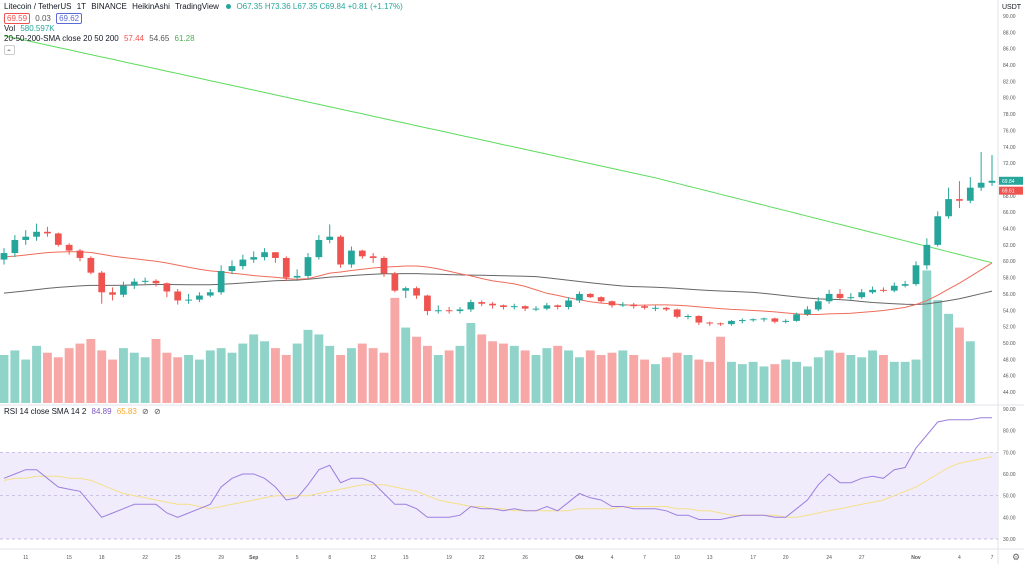 The image size is (1024, 569). I want to click on eye-icon: ⊘, so click(145, 411).